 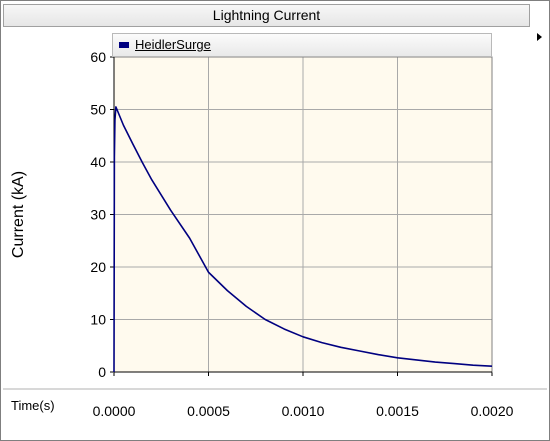 What do you see at coordinates (302, 45) in the screenshot?
I see `legend: HeidlerSurge` at bounding box center [302, 45].